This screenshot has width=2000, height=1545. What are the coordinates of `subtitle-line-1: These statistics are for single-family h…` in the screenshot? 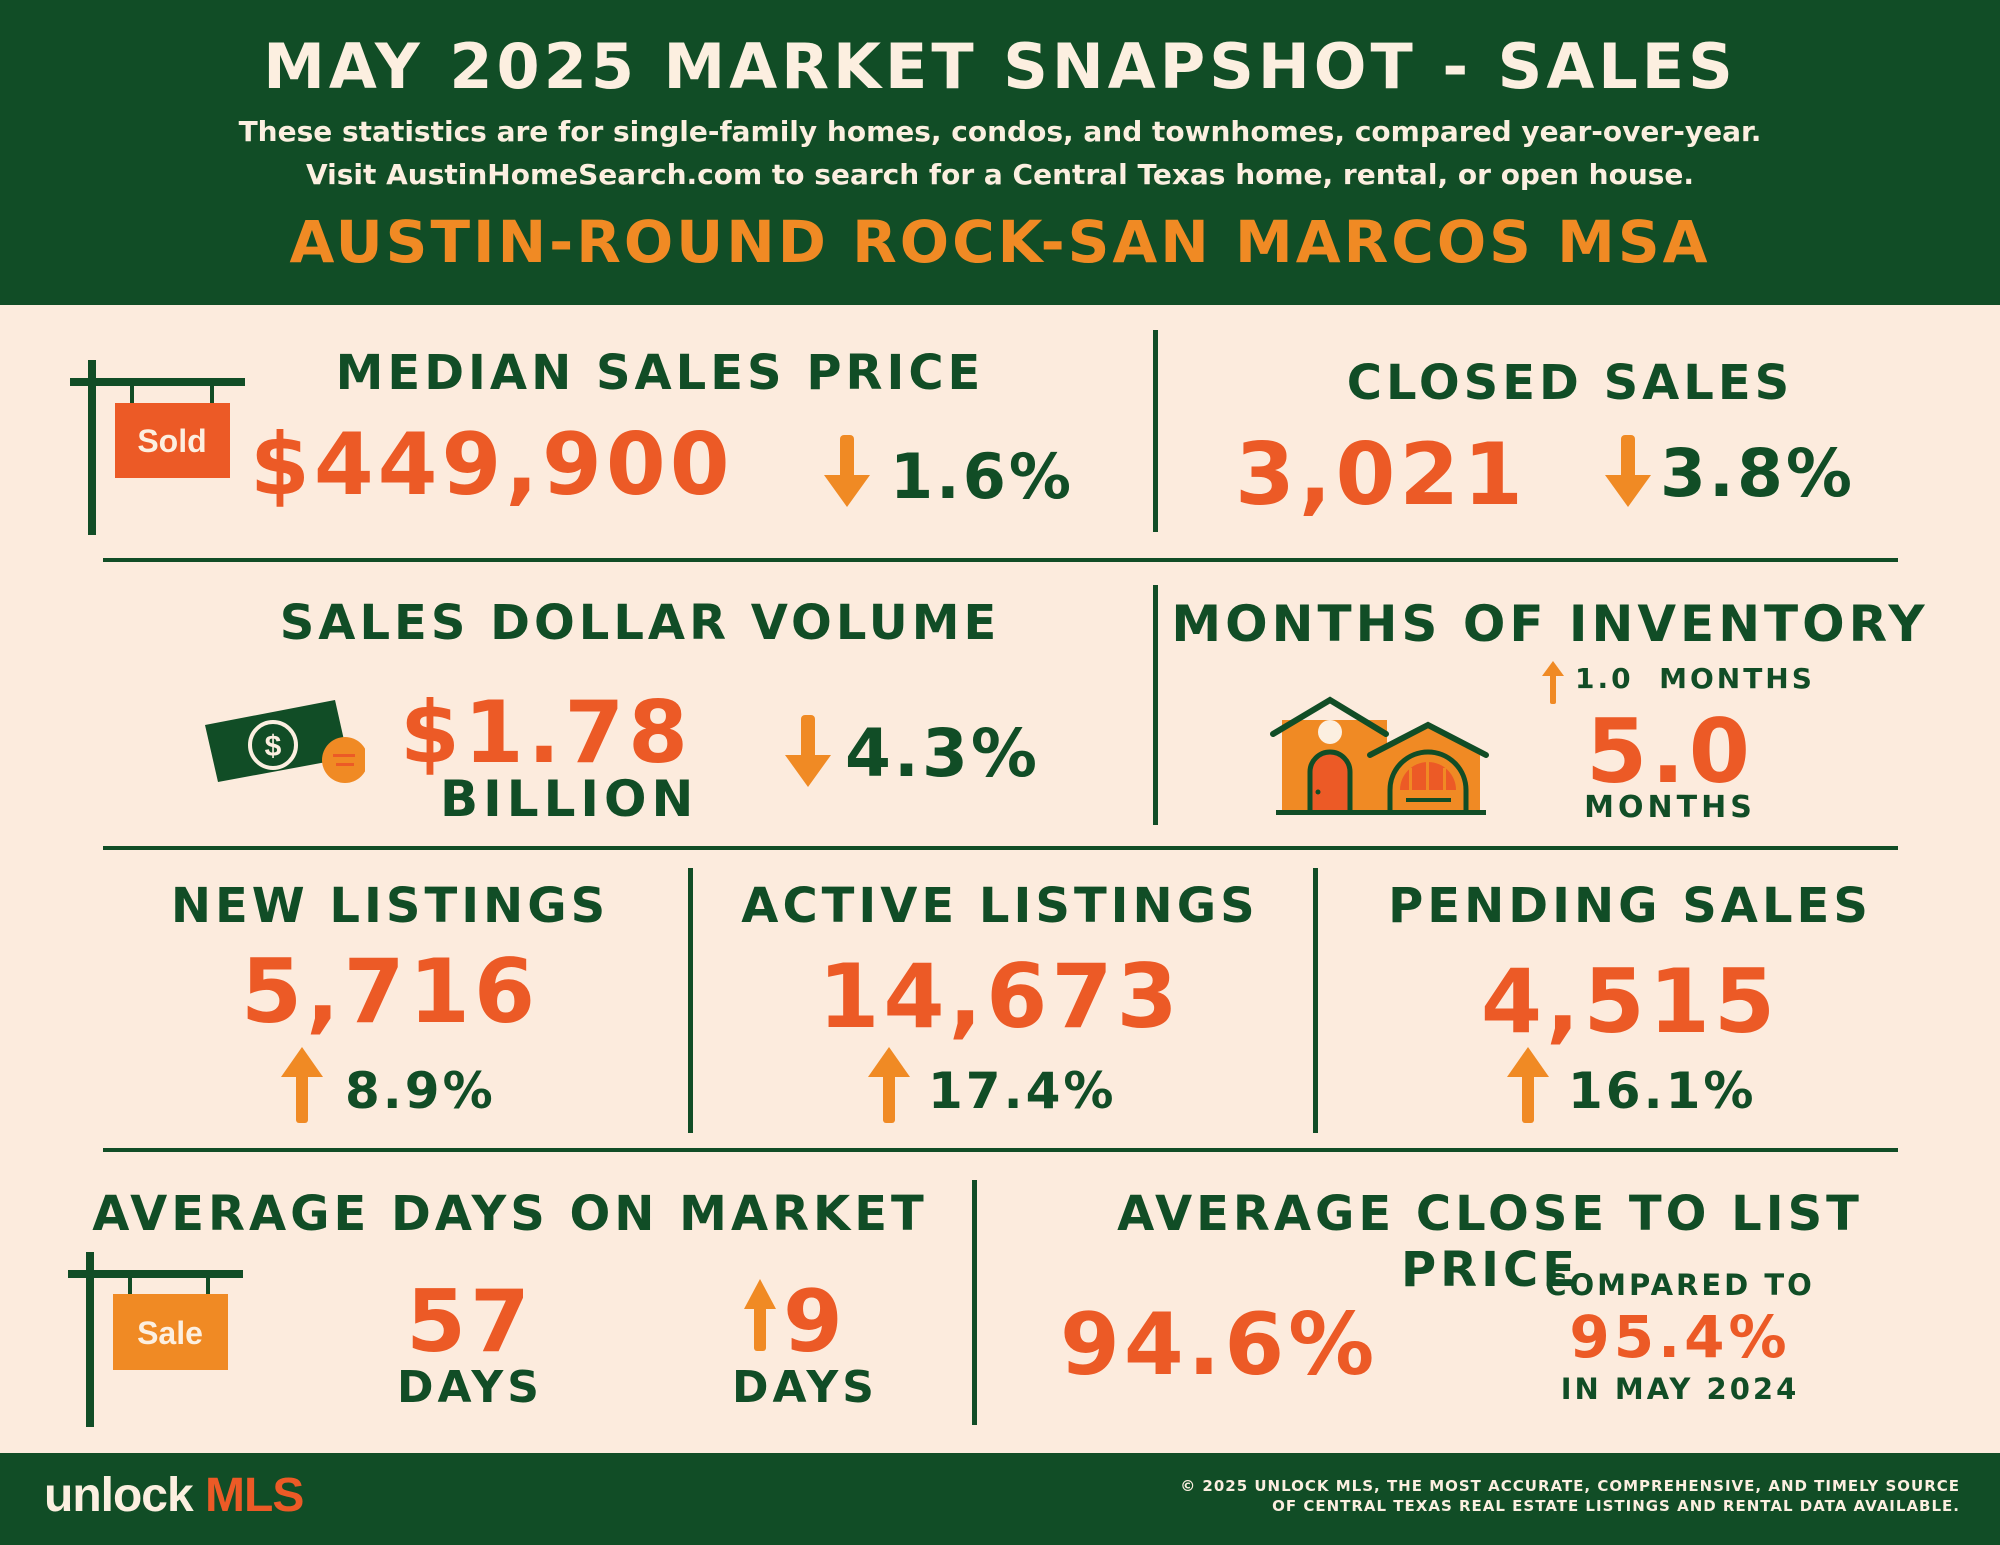 It's located at (1000, 131).